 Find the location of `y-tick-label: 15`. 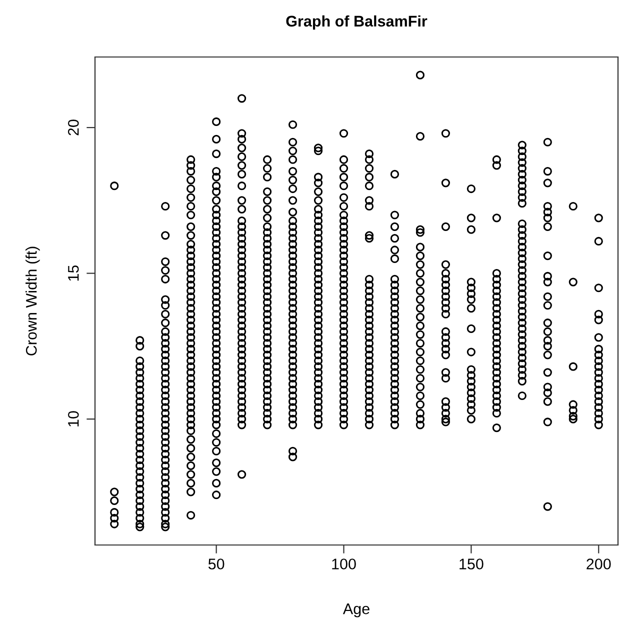

y-tick-label: 15 is located at coordinates (73, 273).